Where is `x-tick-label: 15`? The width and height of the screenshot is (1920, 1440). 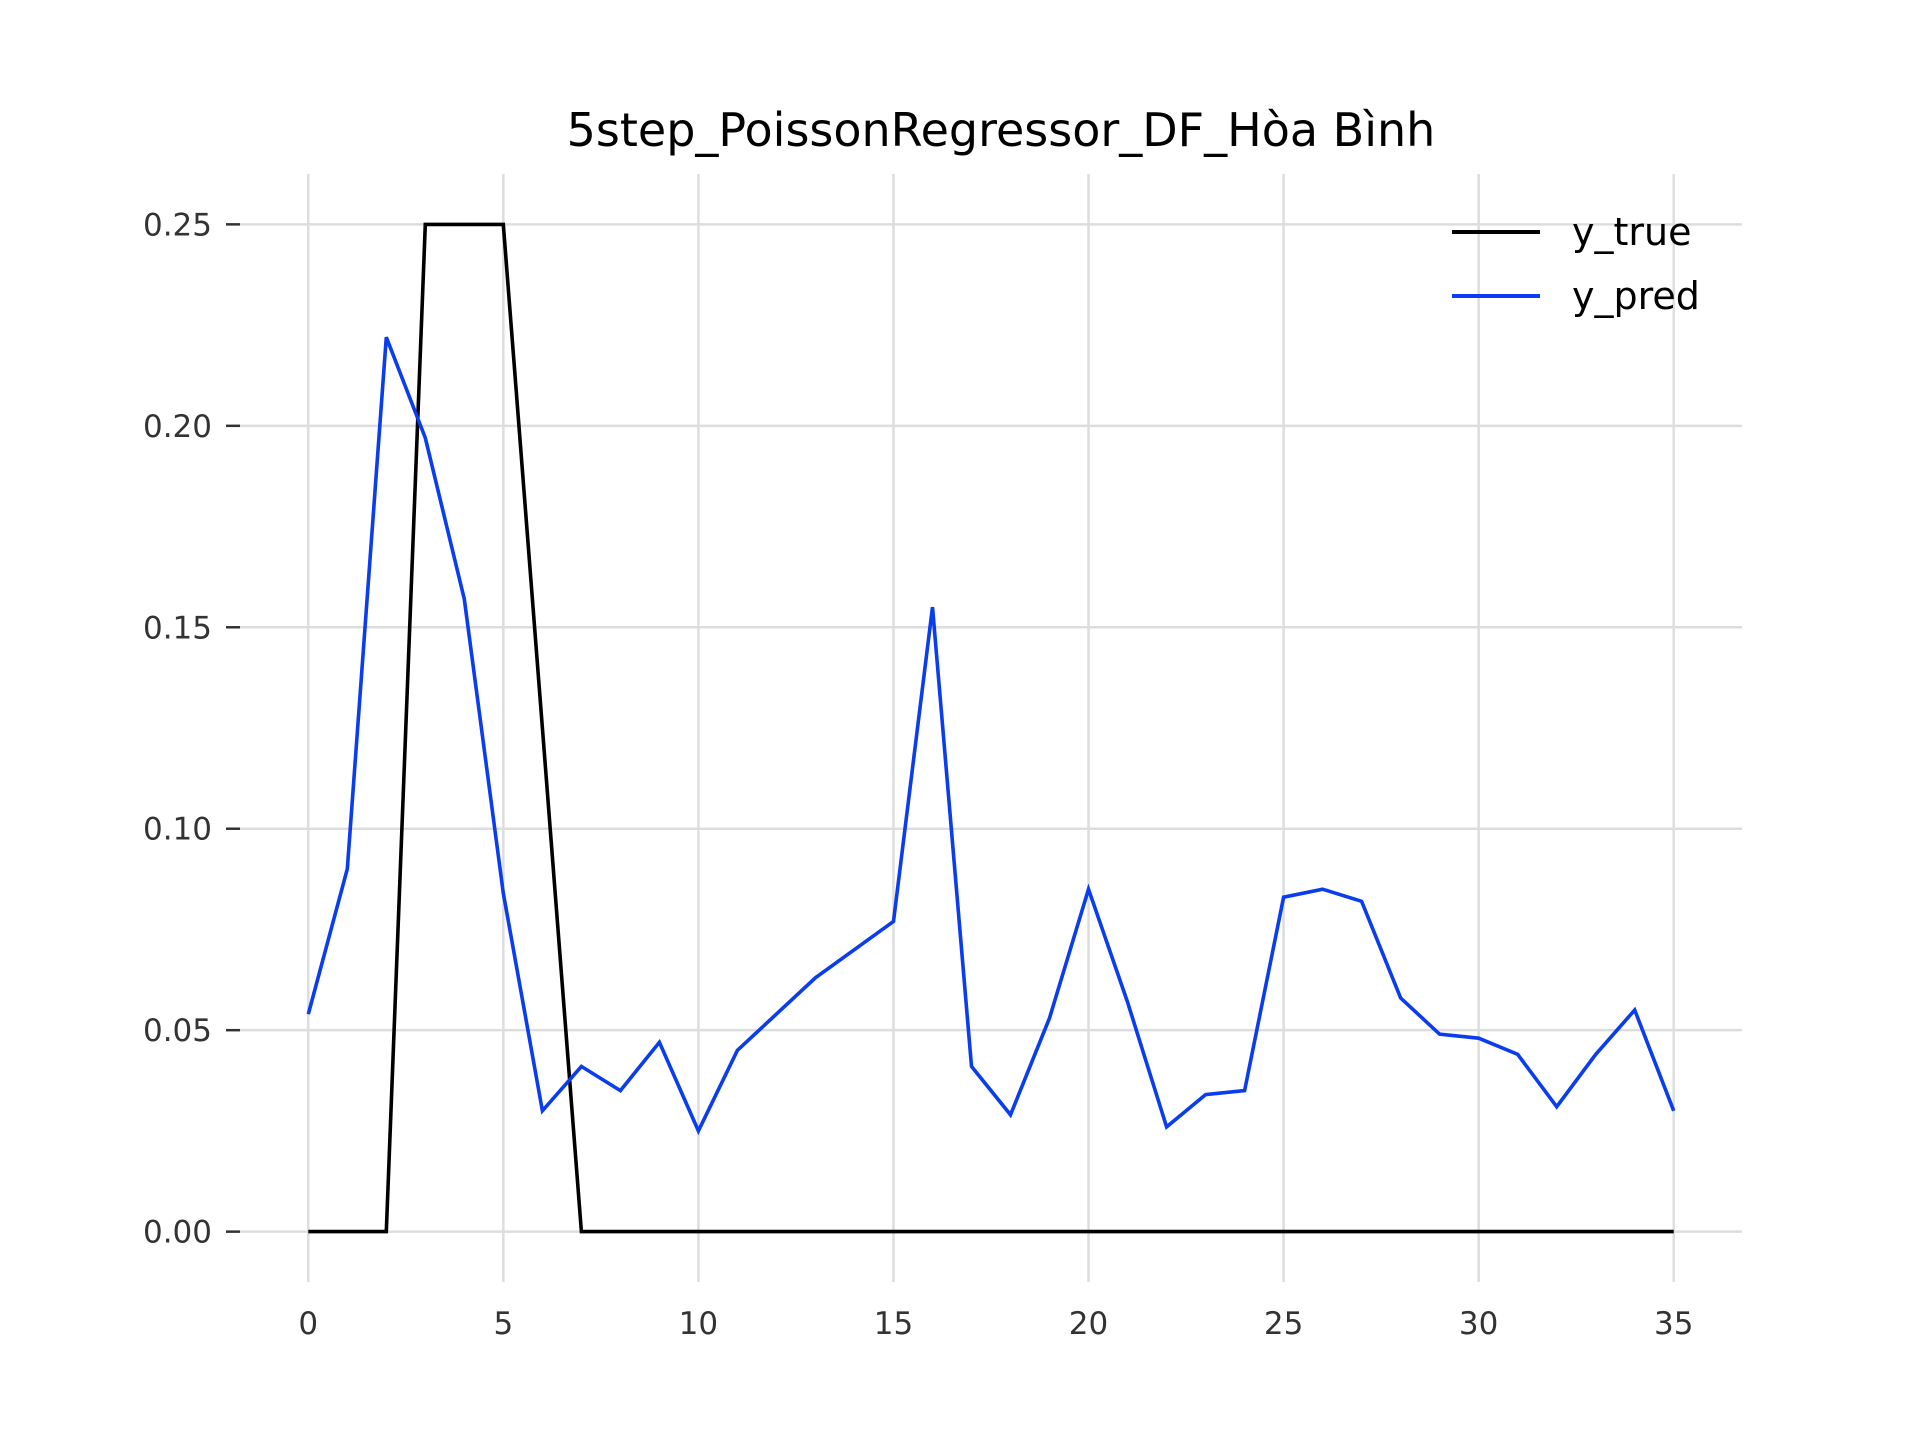
x-tick-label: 15 is located at coordinates (893, 1324).